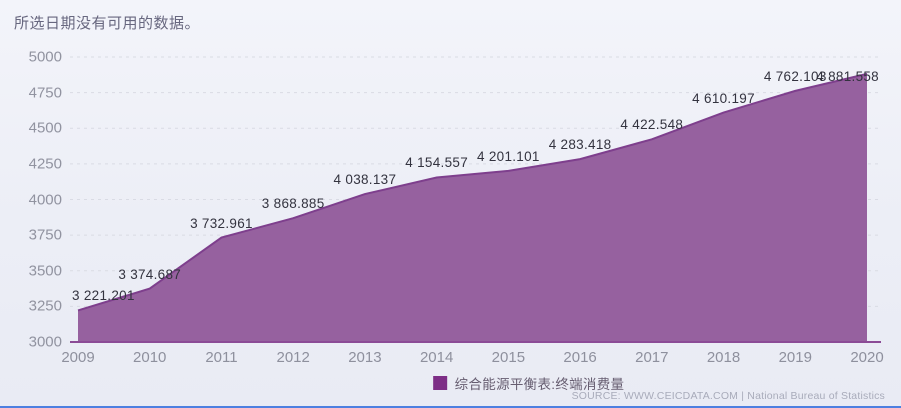  Describe the element at coordinates (508, 156) in the screenshot. I see `data-point-label: 4 201.101` at that location.